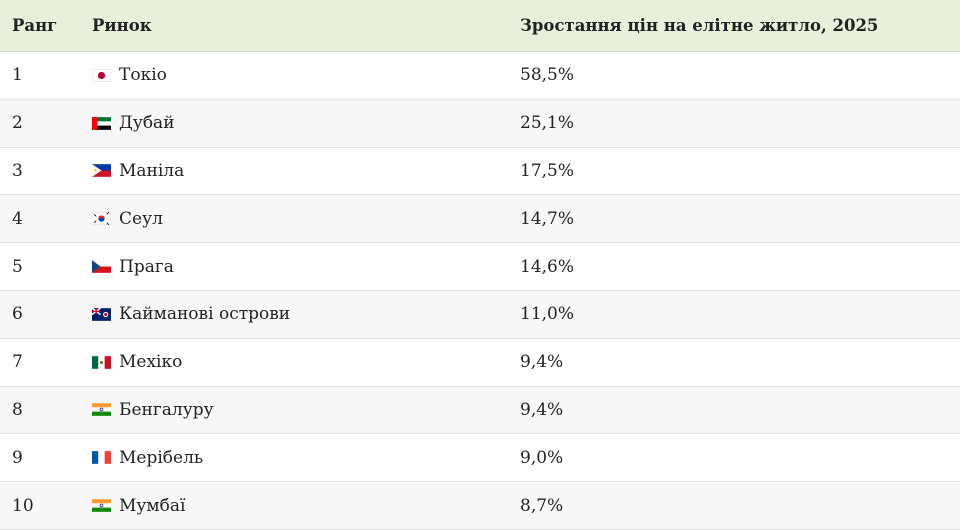  Describe the element at coordinates (166, 409) in the screenshot. I see `market: Бенгалуру` at that location.